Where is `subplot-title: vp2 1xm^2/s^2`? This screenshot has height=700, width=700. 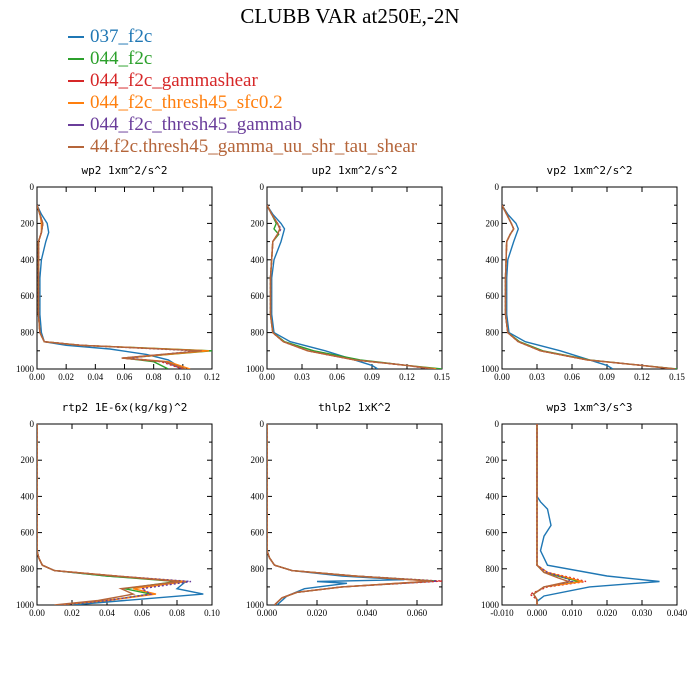 subplot-title: vp2 1xm^2/s^2 is located at coordinates (589, 170).